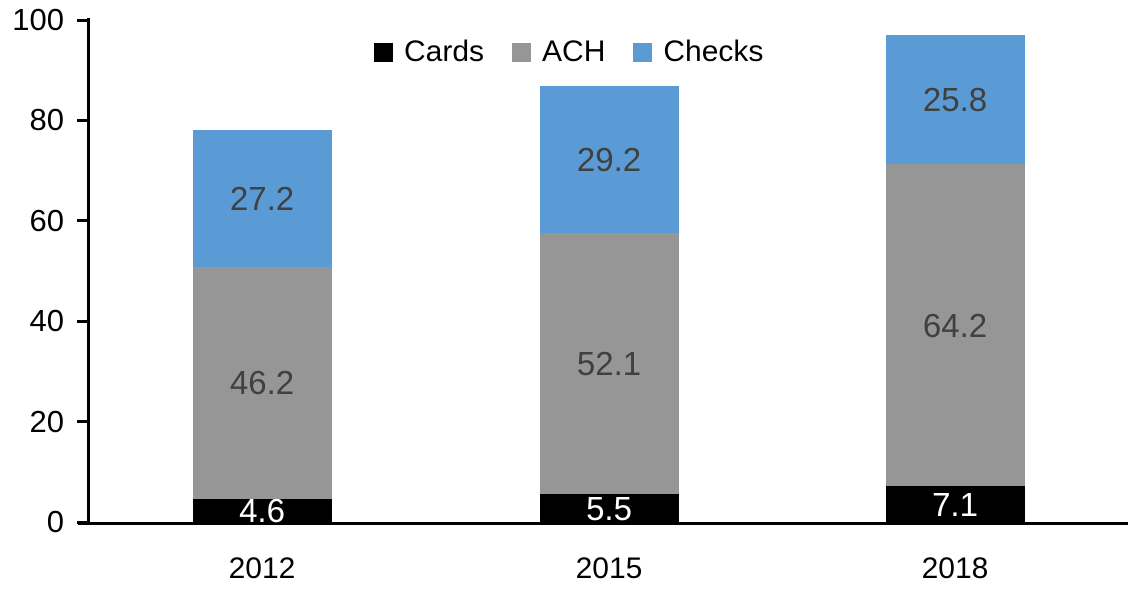  Describe the element at coordinates (46, 220) in the screenshot. I see `y-axis-tick-label: 60` at that location.